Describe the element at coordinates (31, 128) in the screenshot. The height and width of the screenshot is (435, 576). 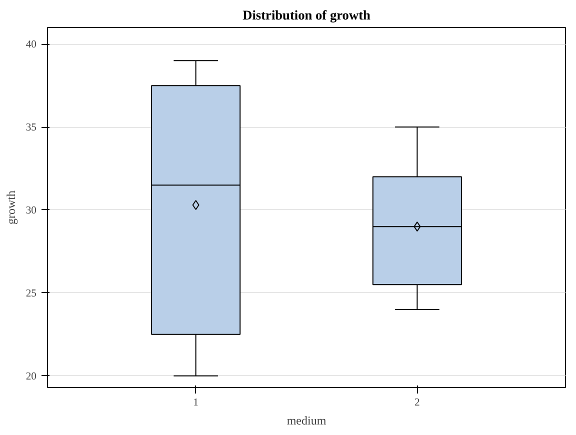
I see `y-tick-label: 35` at that location.